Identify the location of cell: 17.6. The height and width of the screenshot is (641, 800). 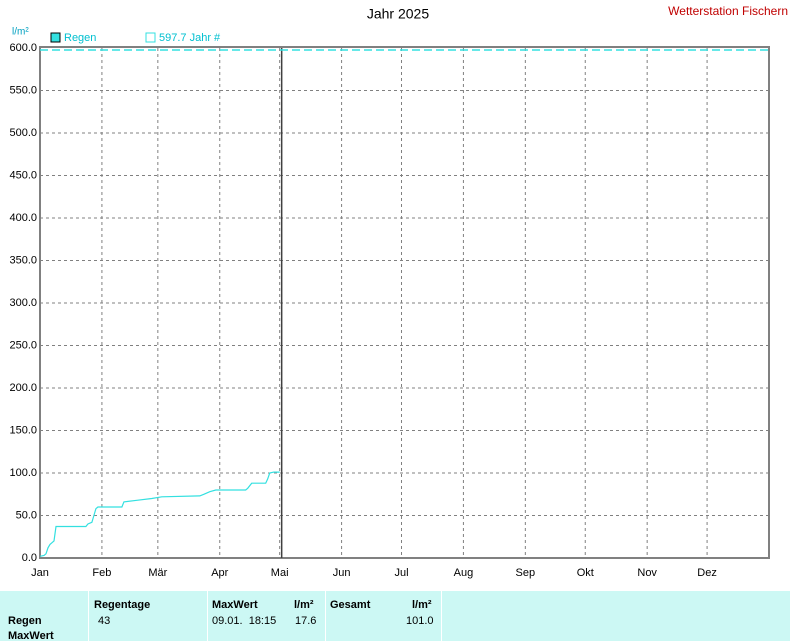
(306, 621).